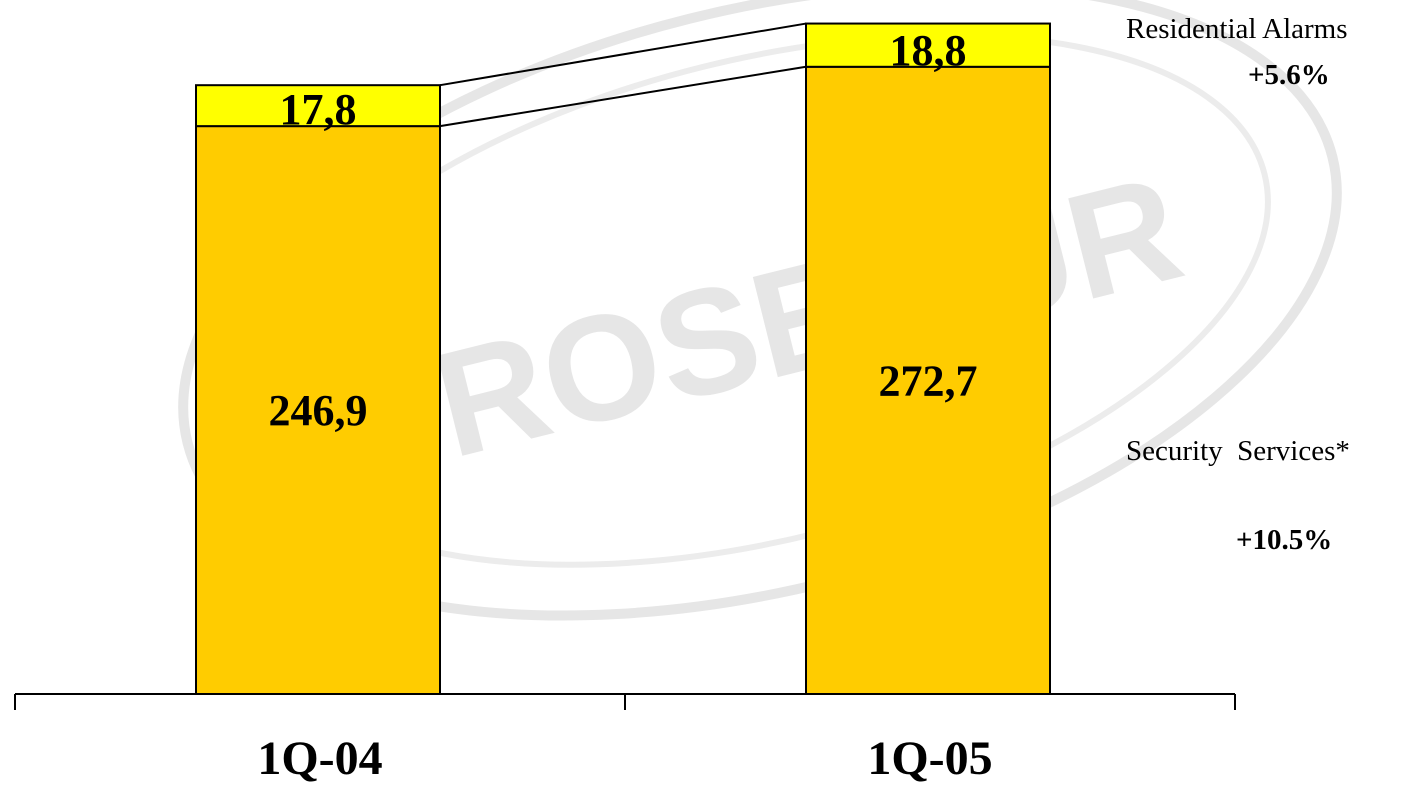  Describe the element at coordinates (1284, 540) in the screenshot. I see `annotation-growth-security: +10.5%` at that location.